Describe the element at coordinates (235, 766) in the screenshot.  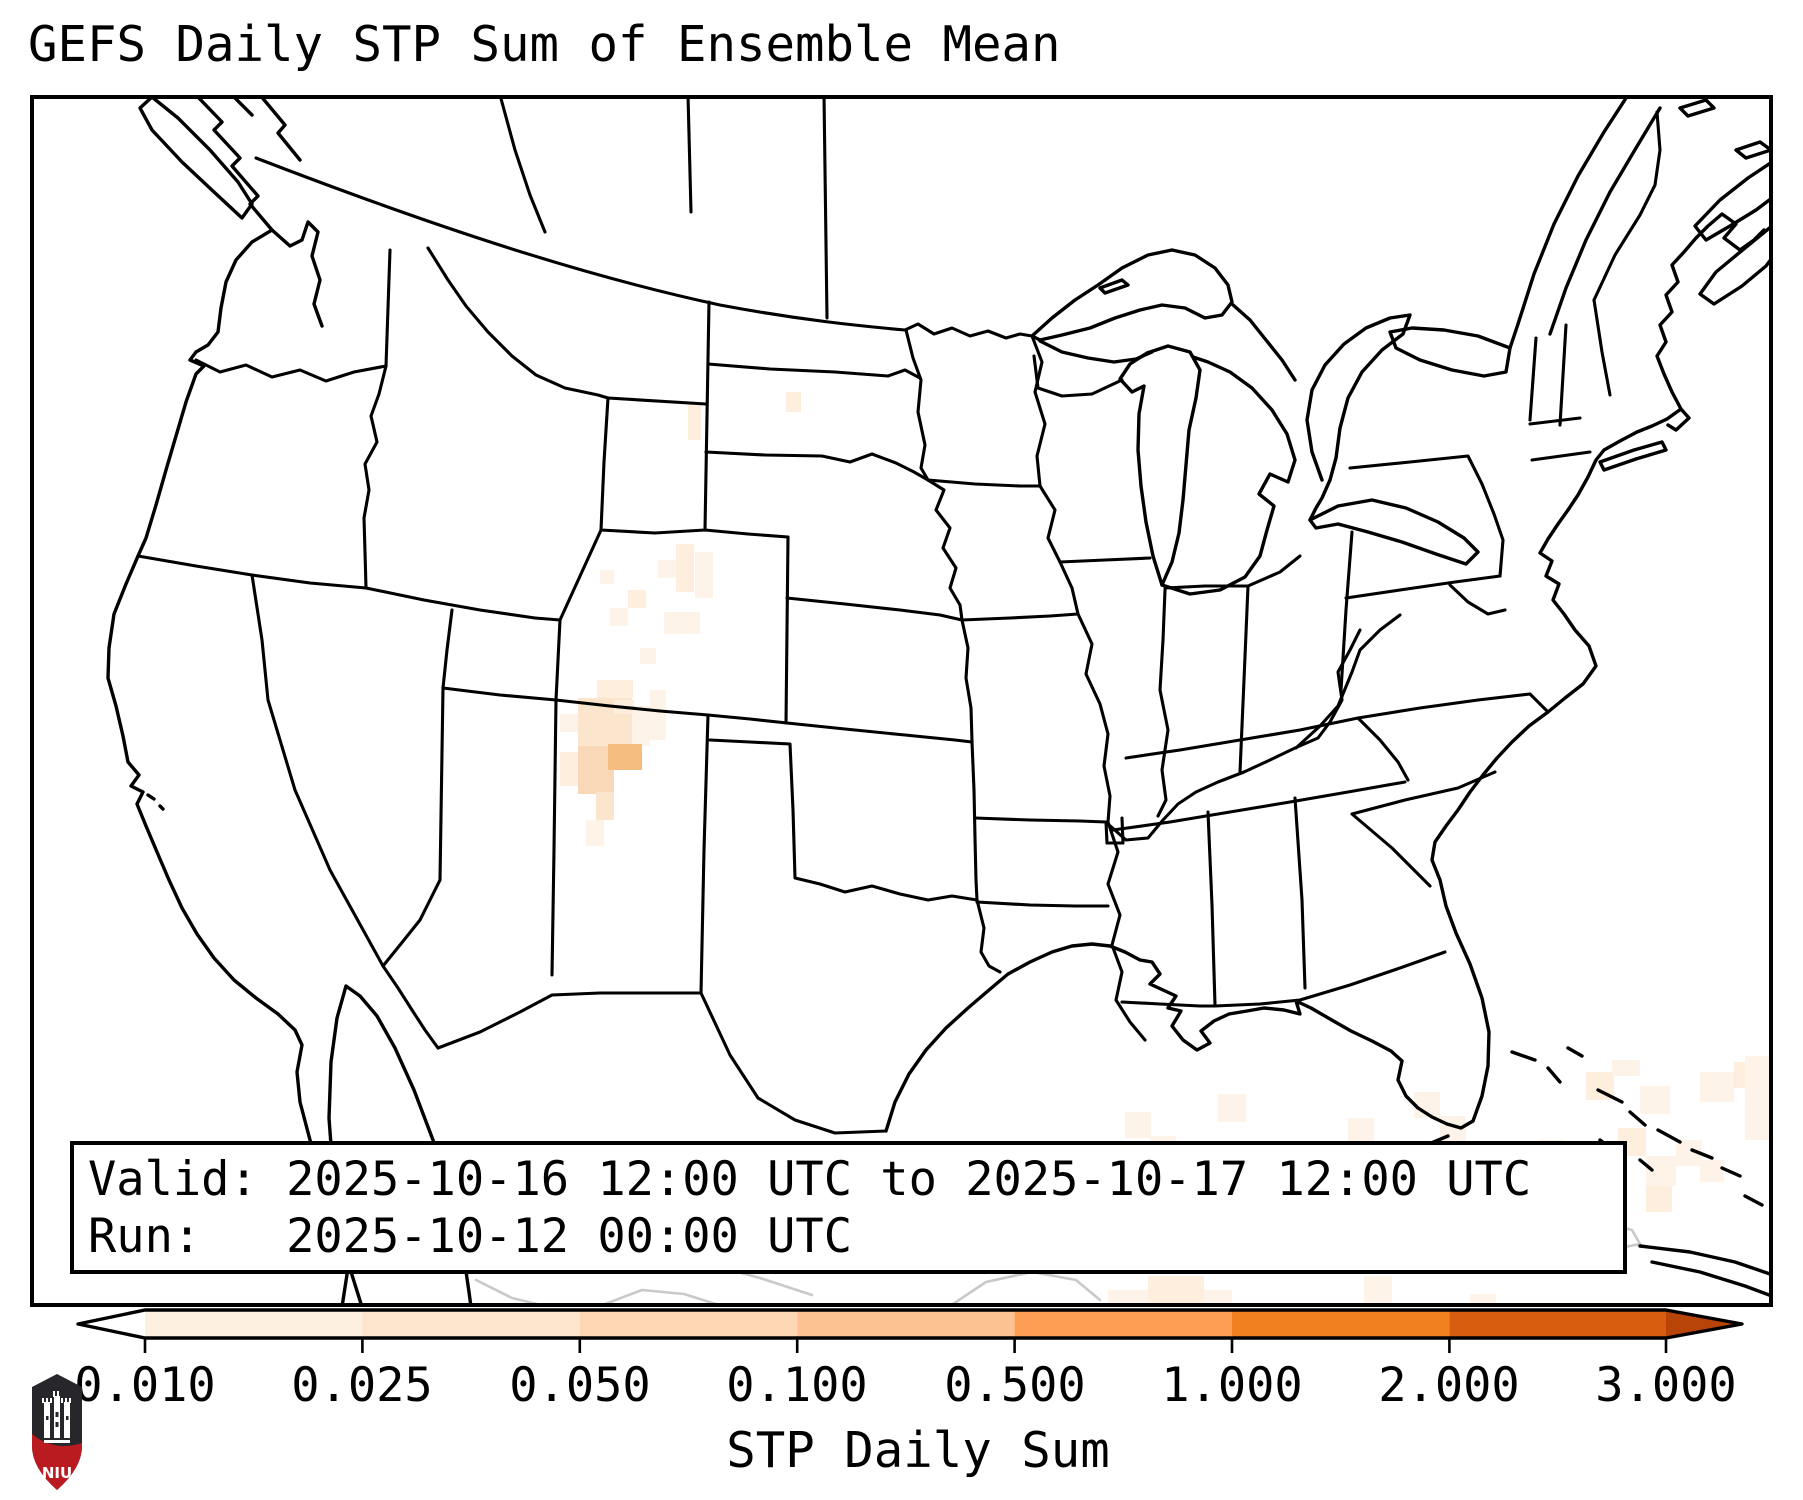
I see `west-coast` at that location.